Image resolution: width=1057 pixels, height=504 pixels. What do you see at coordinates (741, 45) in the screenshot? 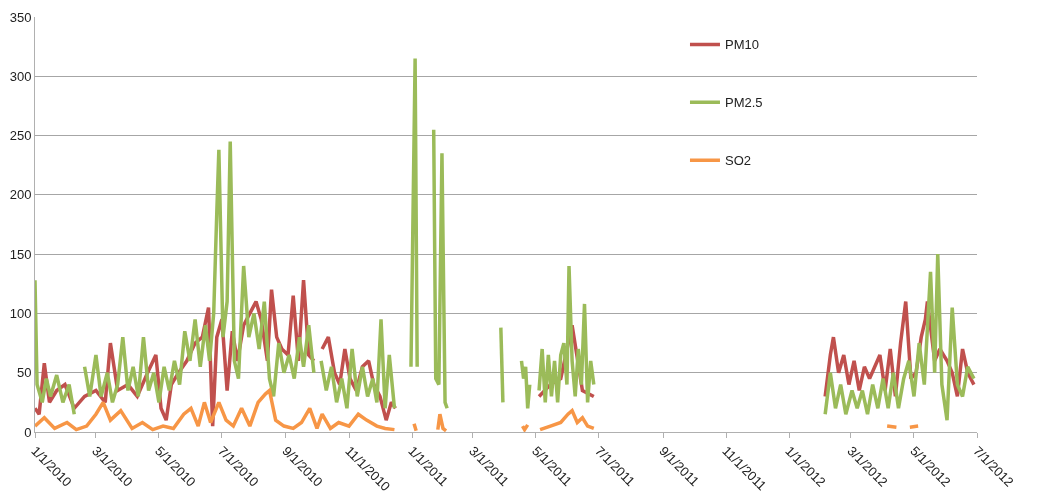
I see `legend-label: PM10` at bounding box center [741, 45].